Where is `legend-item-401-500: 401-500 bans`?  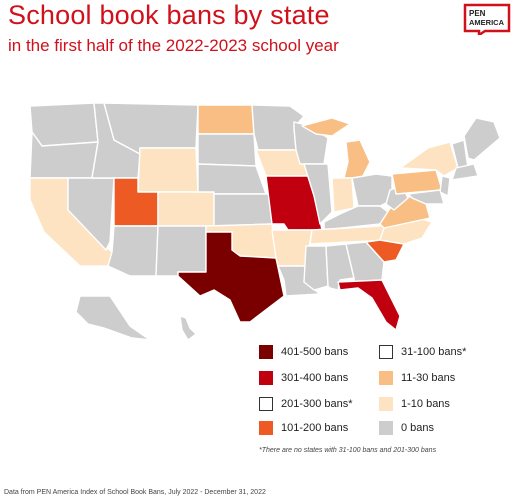 legend-item-401-500: 401-500 bans is located at coordinates (303, 352).